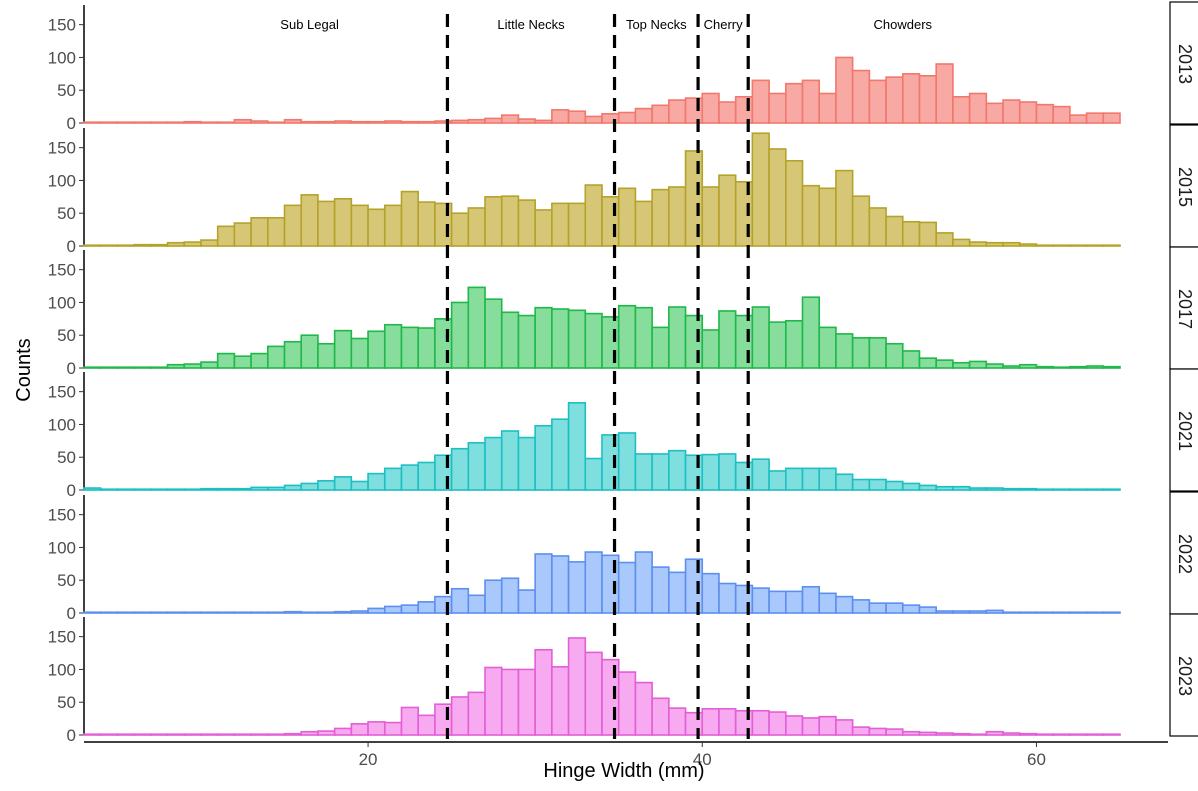 This screenshot has width=1198, height=791. I want to click on facet-strip, so click(1183, 186).